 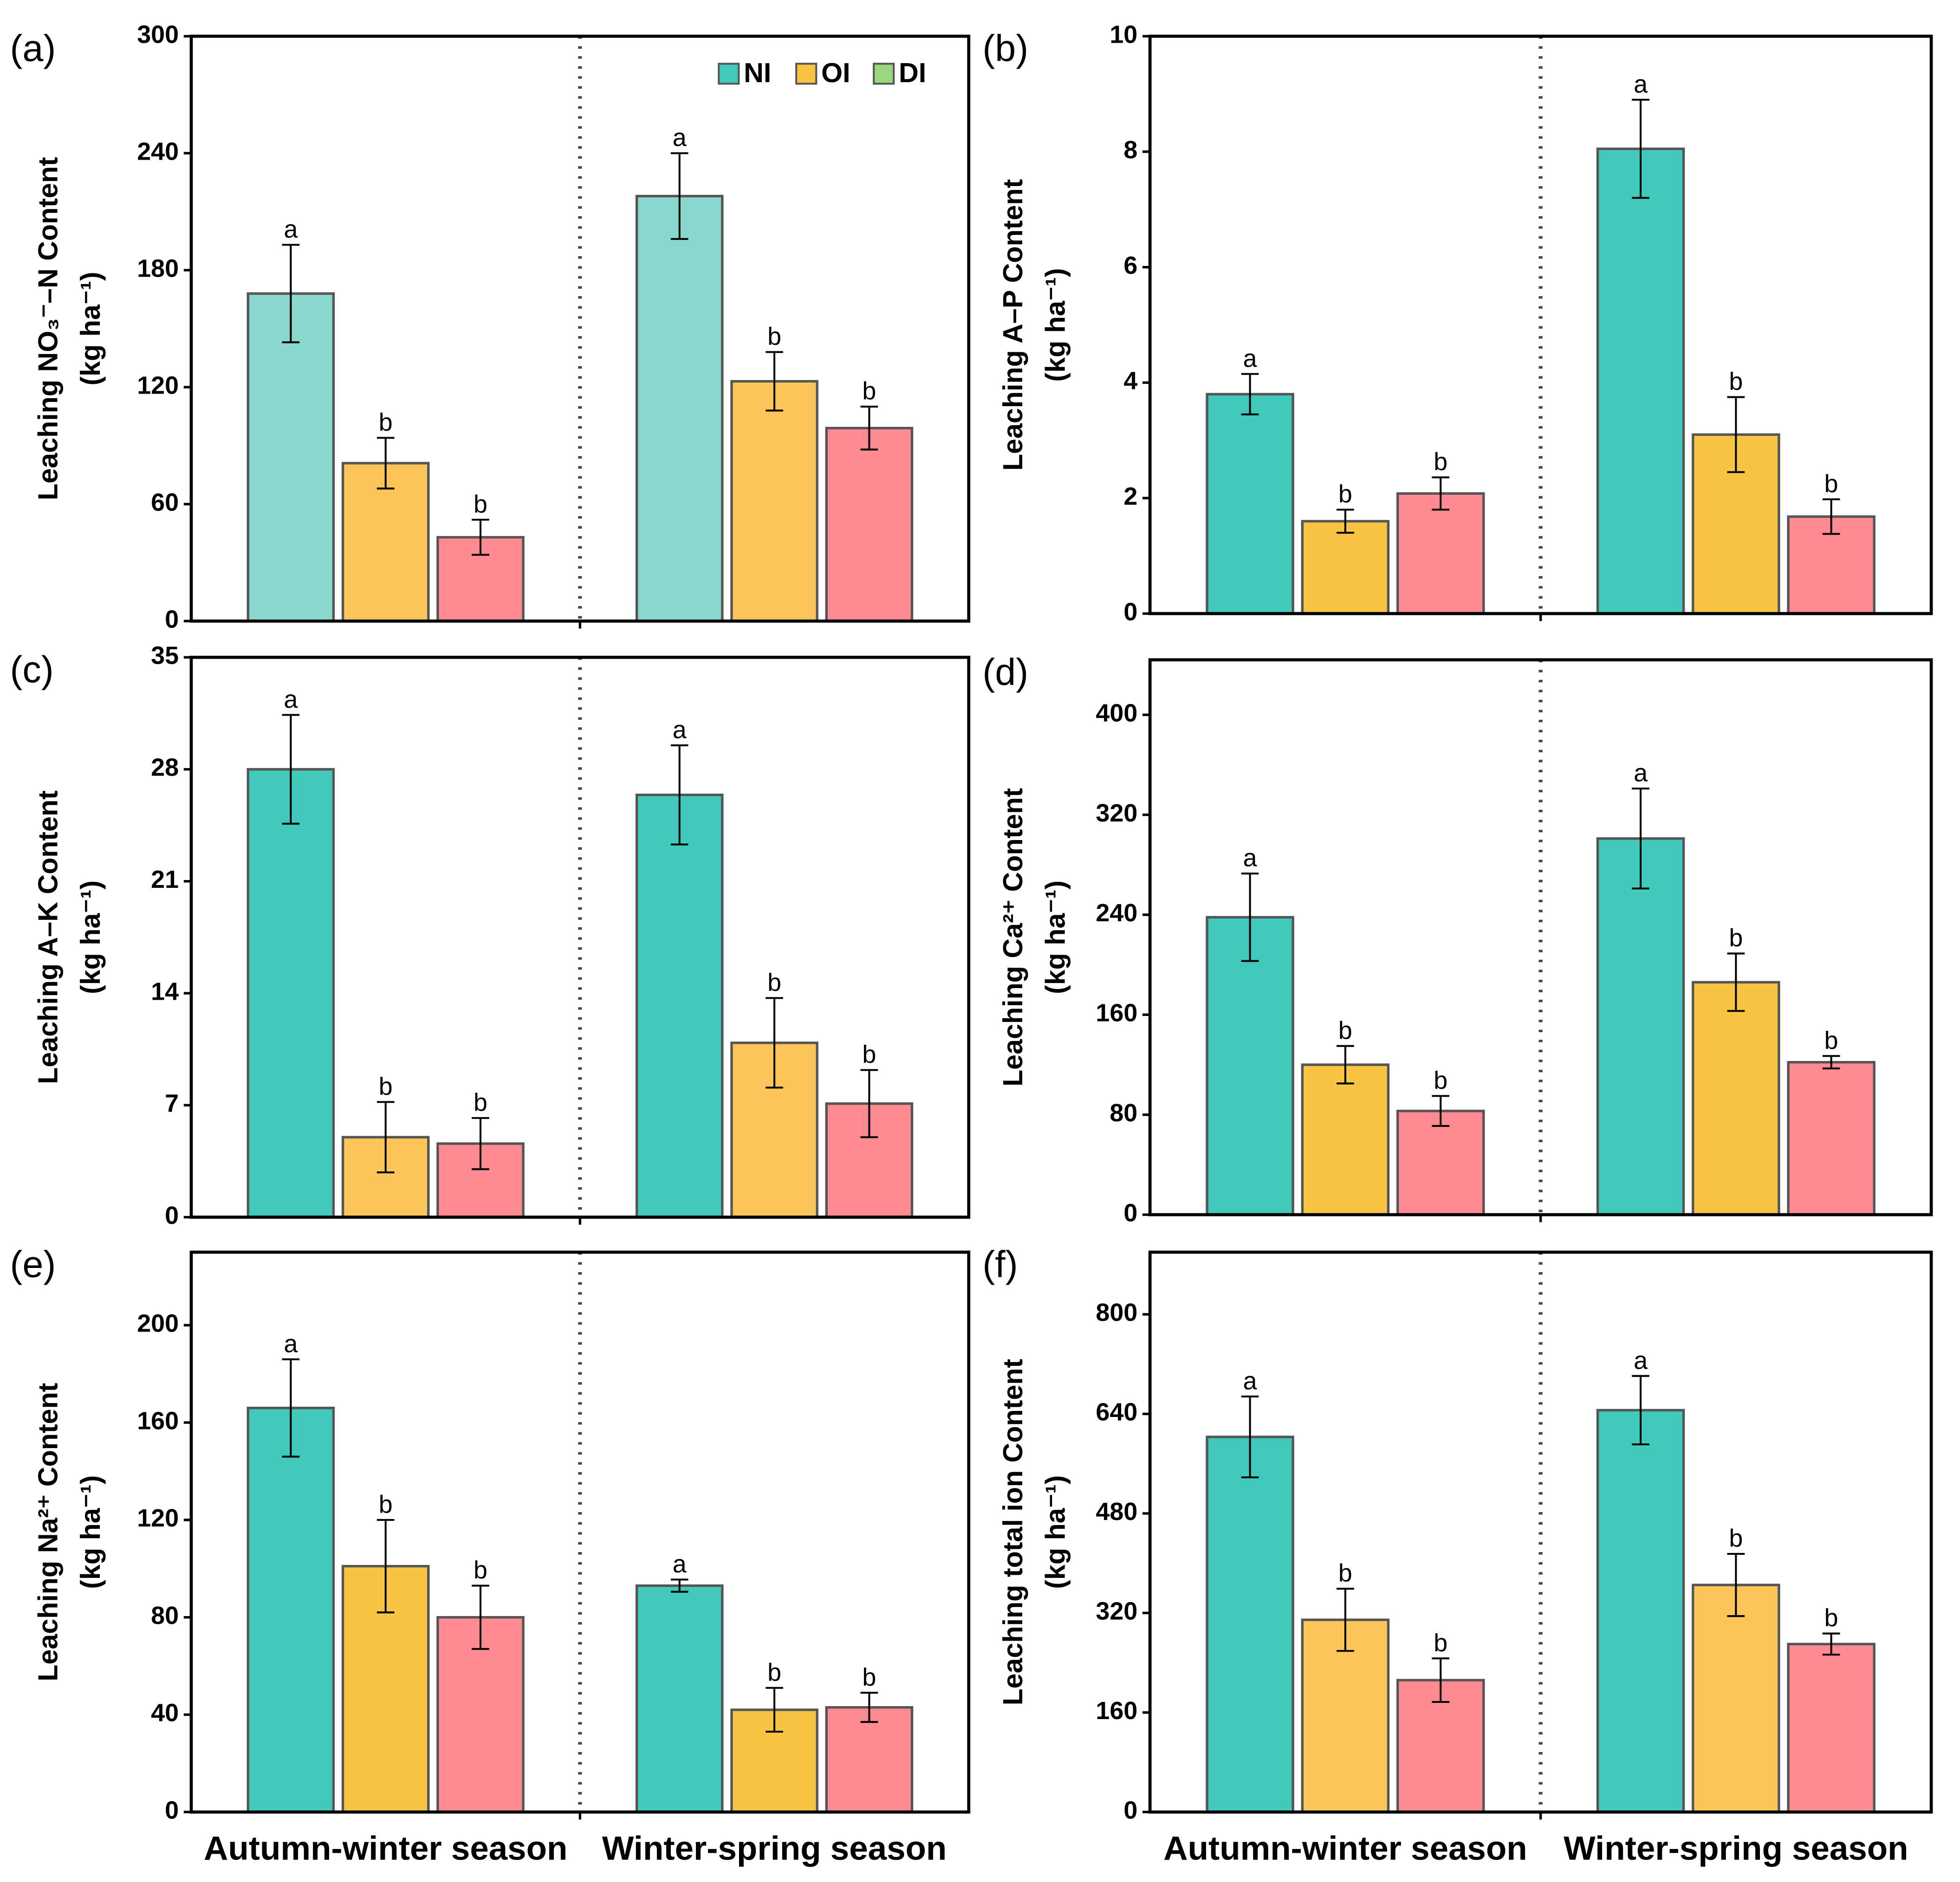 I want to click on y-tick-label: 200, so click(x=158, y=1324).